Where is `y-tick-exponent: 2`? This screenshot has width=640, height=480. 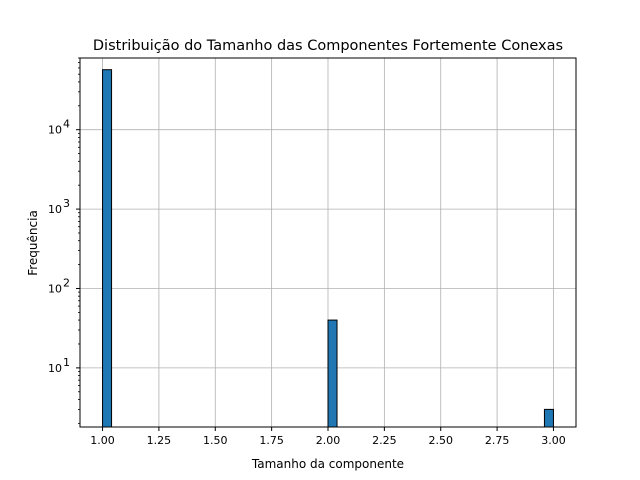
y-tick-exponent: 2 is located at coordinates (66, 282).